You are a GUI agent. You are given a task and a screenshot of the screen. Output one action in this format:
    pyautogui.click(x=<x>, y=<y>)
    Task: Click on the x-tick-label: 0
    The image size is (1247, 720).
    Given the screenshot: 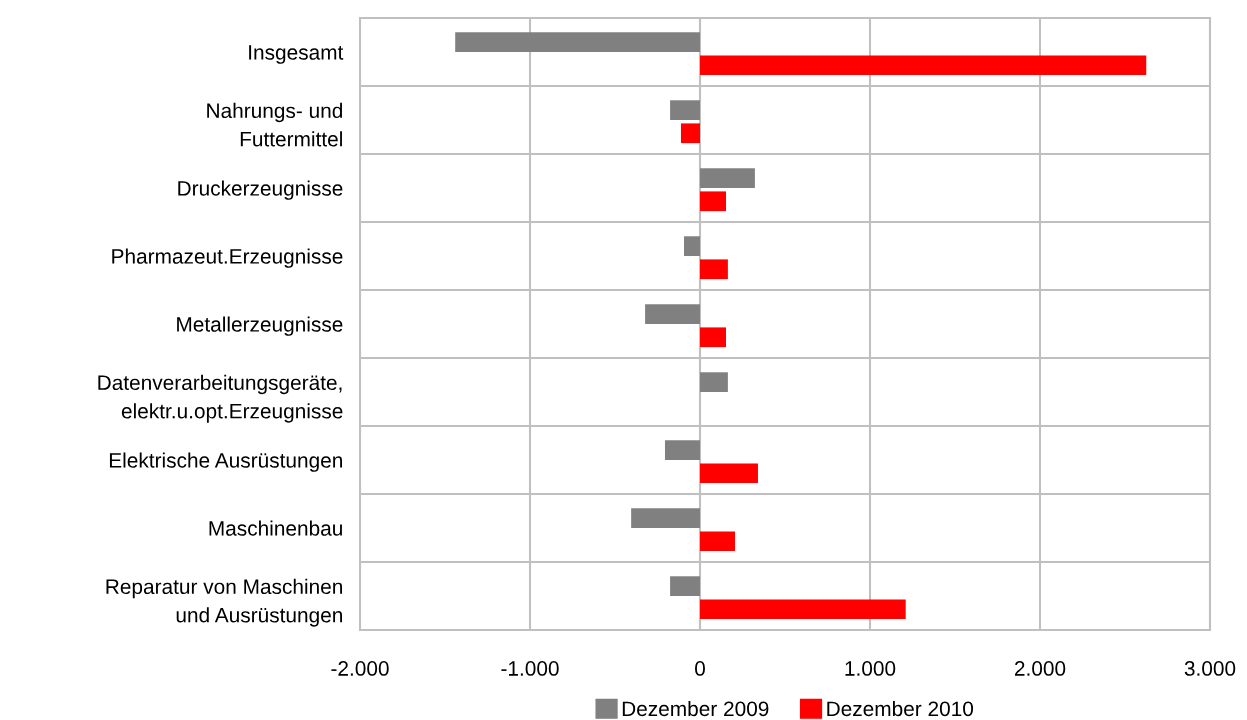 What is the action you would take?
    pyautogui.click(x=700, y=668)
    